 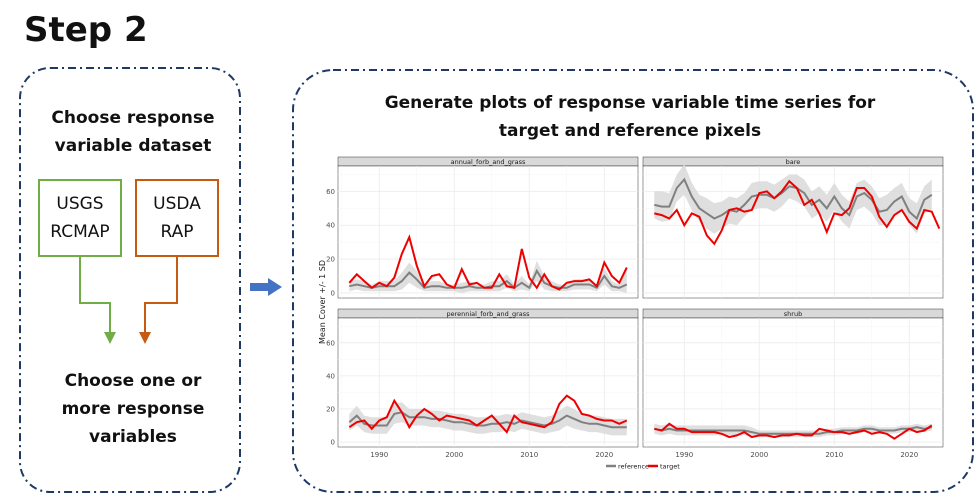 What do you see at coordinates (177, 218) in the screenshot?
I see `usda-rap-box: USDA RAP` at bounding box center [177, 218].